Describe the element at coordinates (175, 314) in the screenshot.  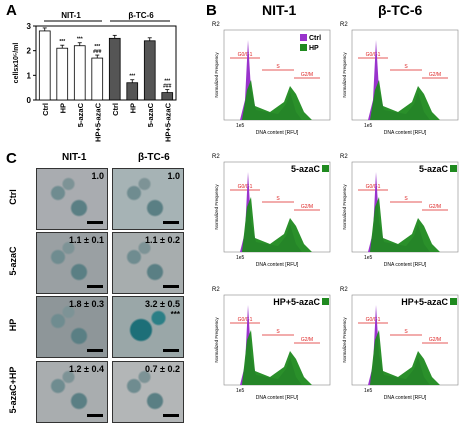
I see `micrograph-significance: ***` at that location.